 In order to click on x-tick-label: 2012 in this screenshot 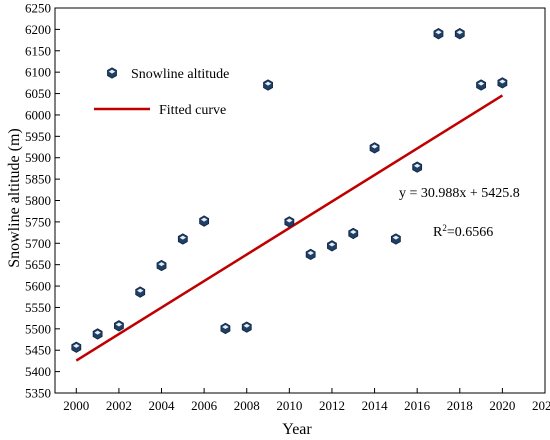, I will do `click(332, 405)`.